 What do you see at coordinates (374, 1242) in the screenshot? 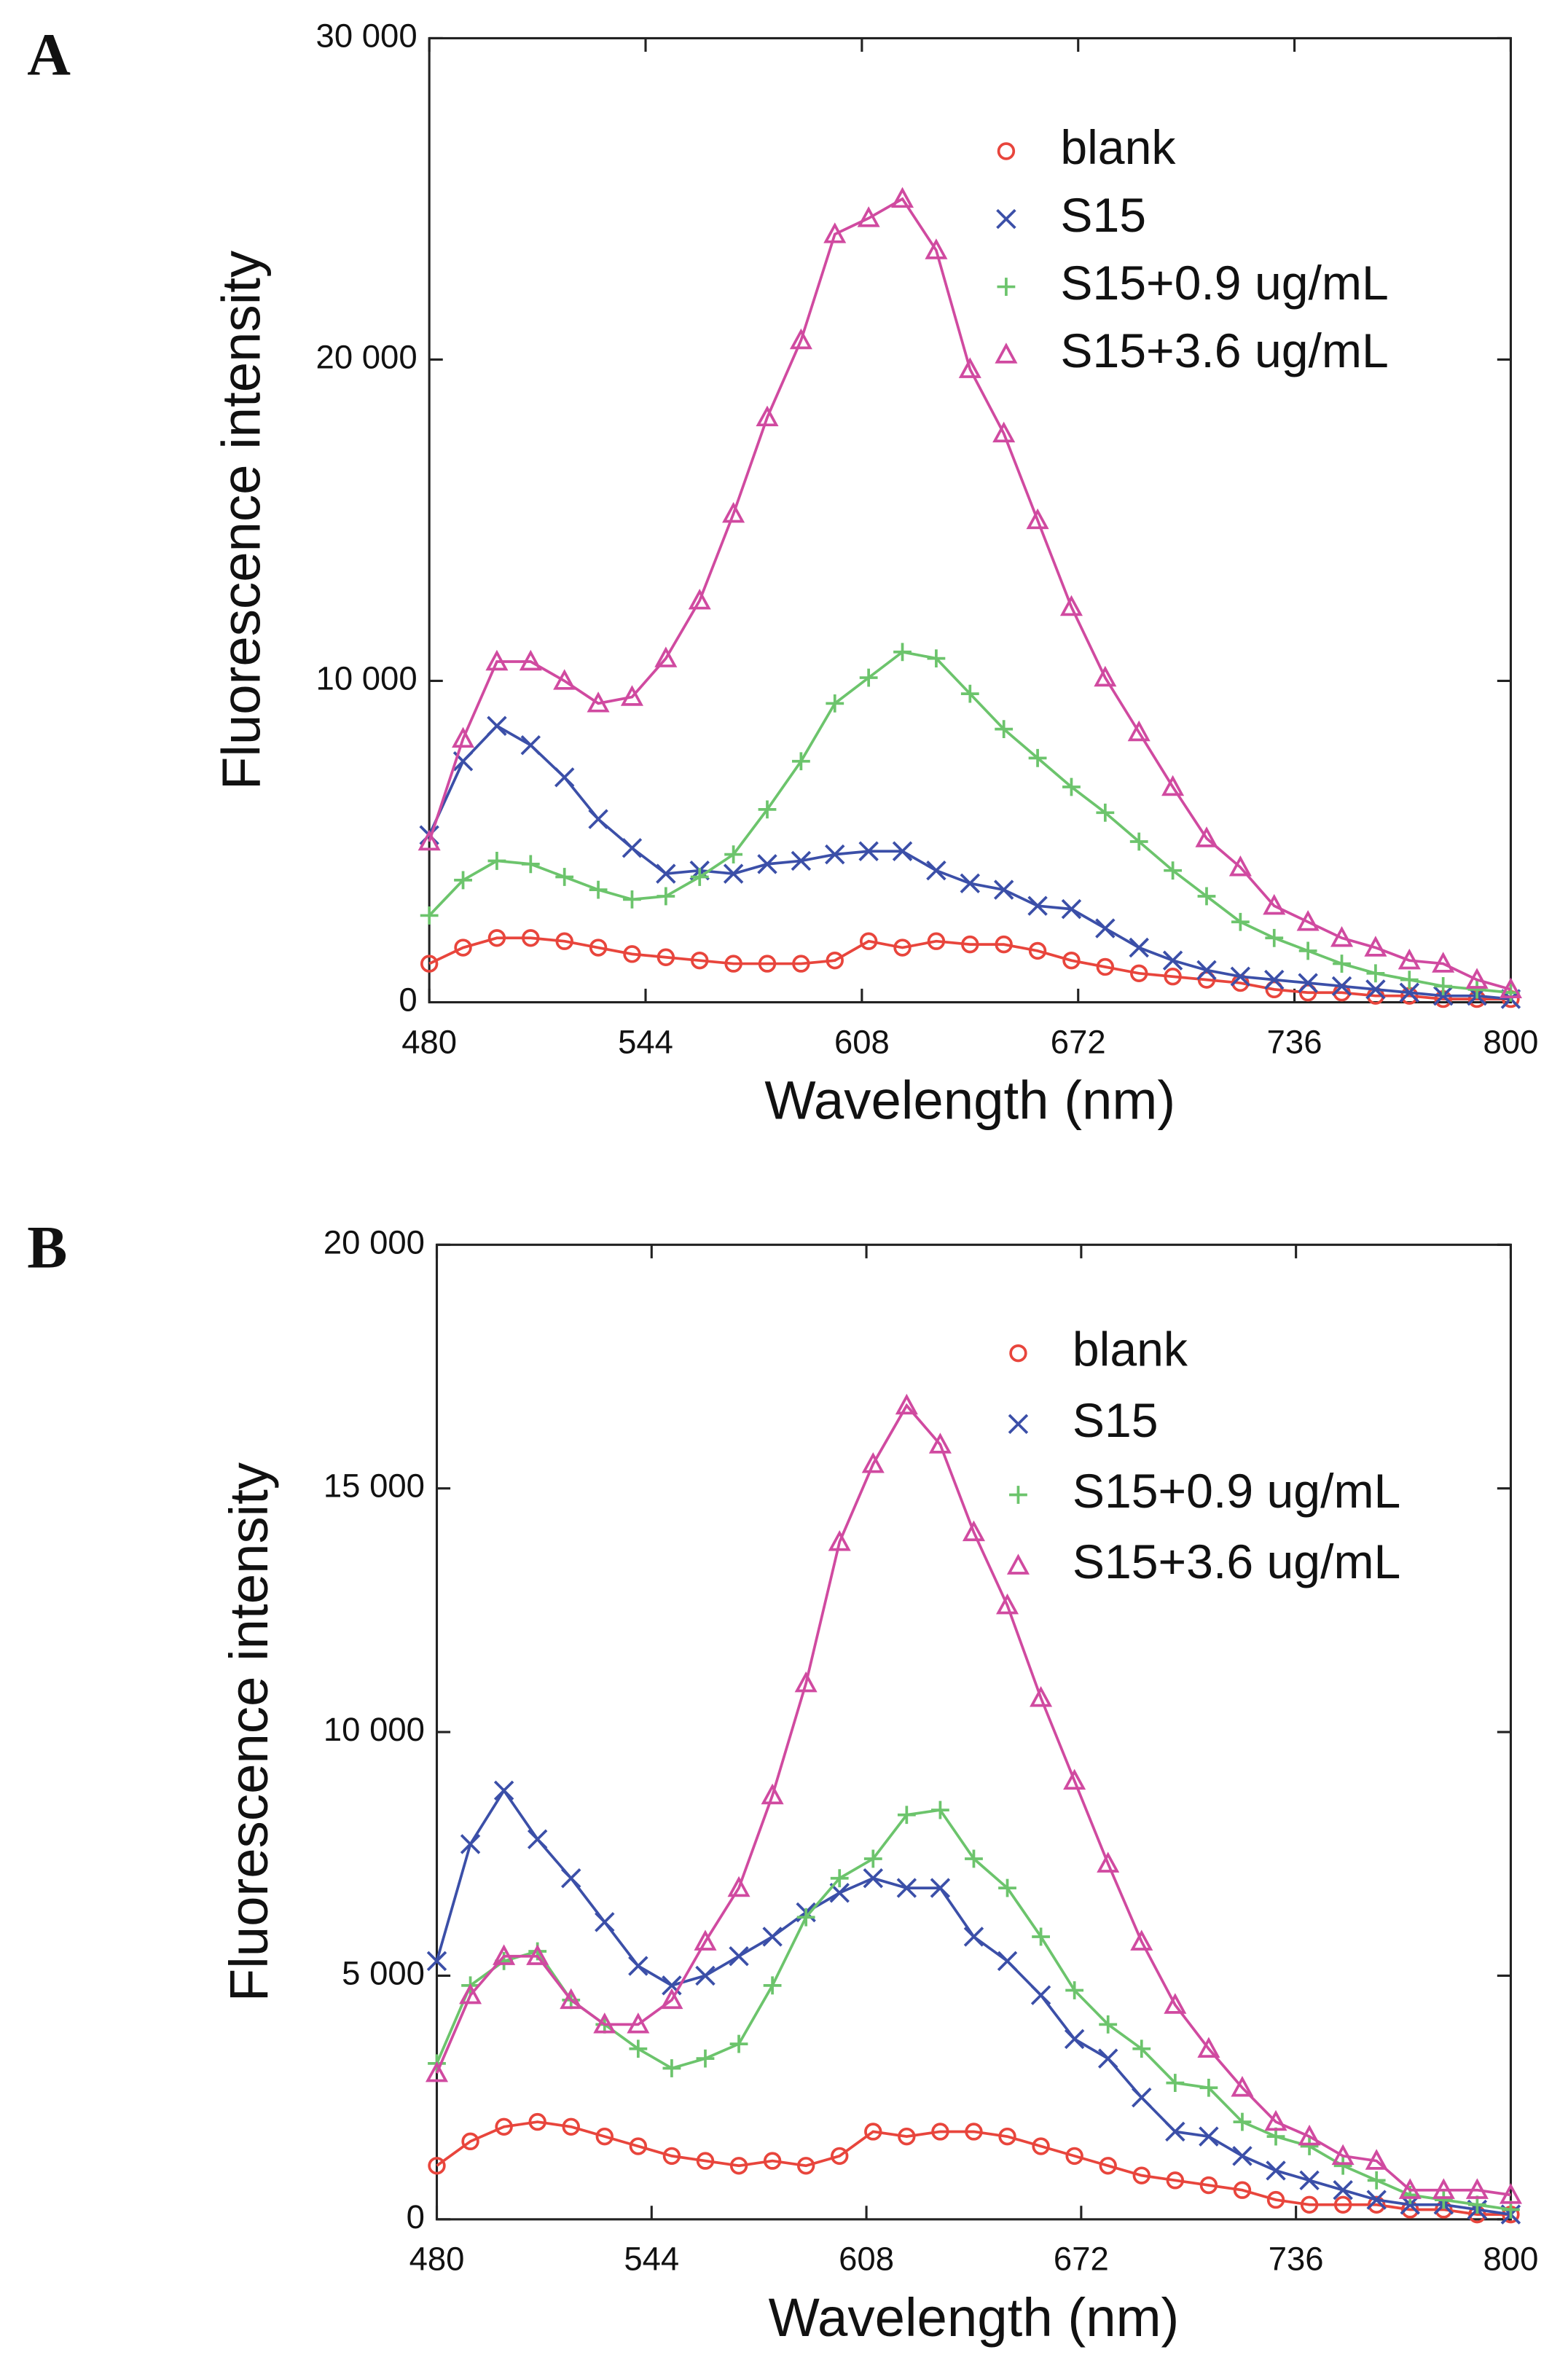
I see `y-tick-label: 20 000` at bounding box center [374, 1242].